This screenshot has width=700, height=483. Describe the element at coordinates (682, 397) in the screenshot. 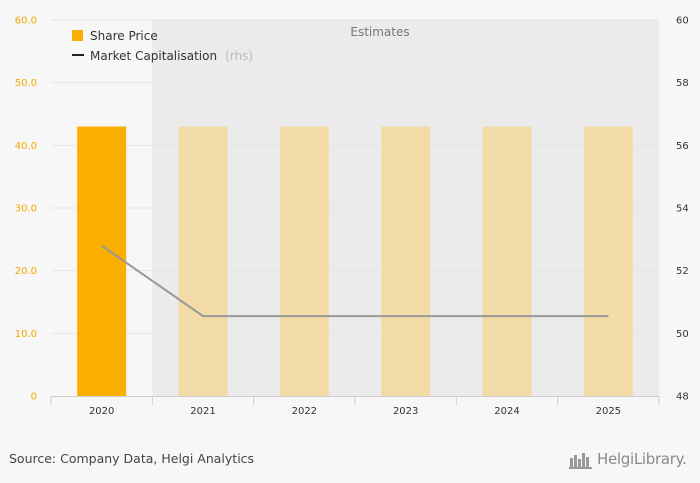

I see `y-right-tick-label: 48` at that location.